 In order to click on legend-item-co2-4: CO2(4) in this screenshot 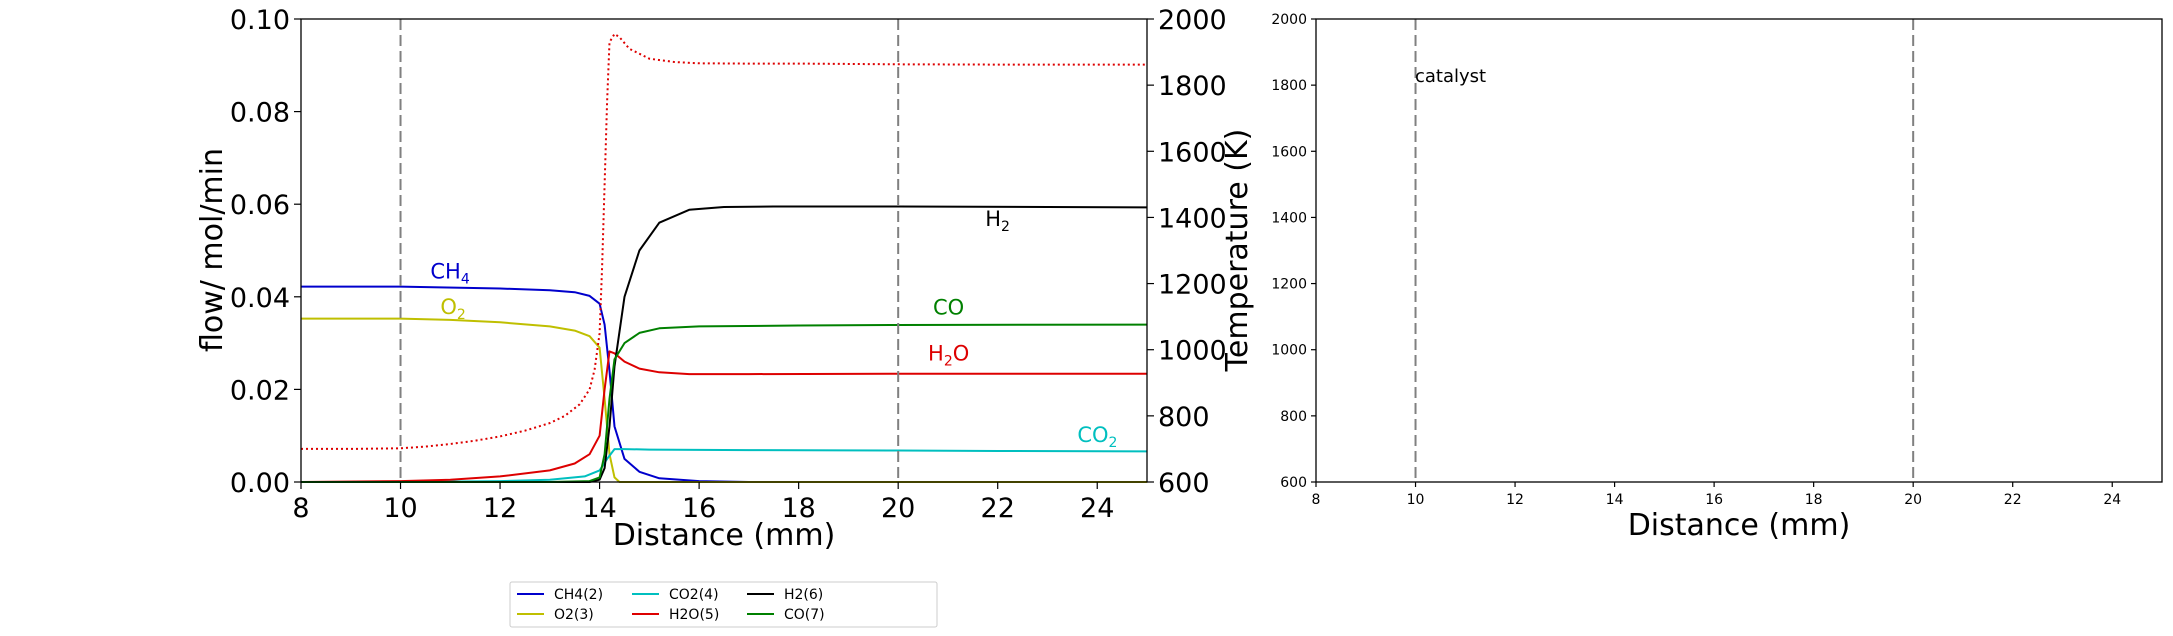, I will do `click(675, 595)`.